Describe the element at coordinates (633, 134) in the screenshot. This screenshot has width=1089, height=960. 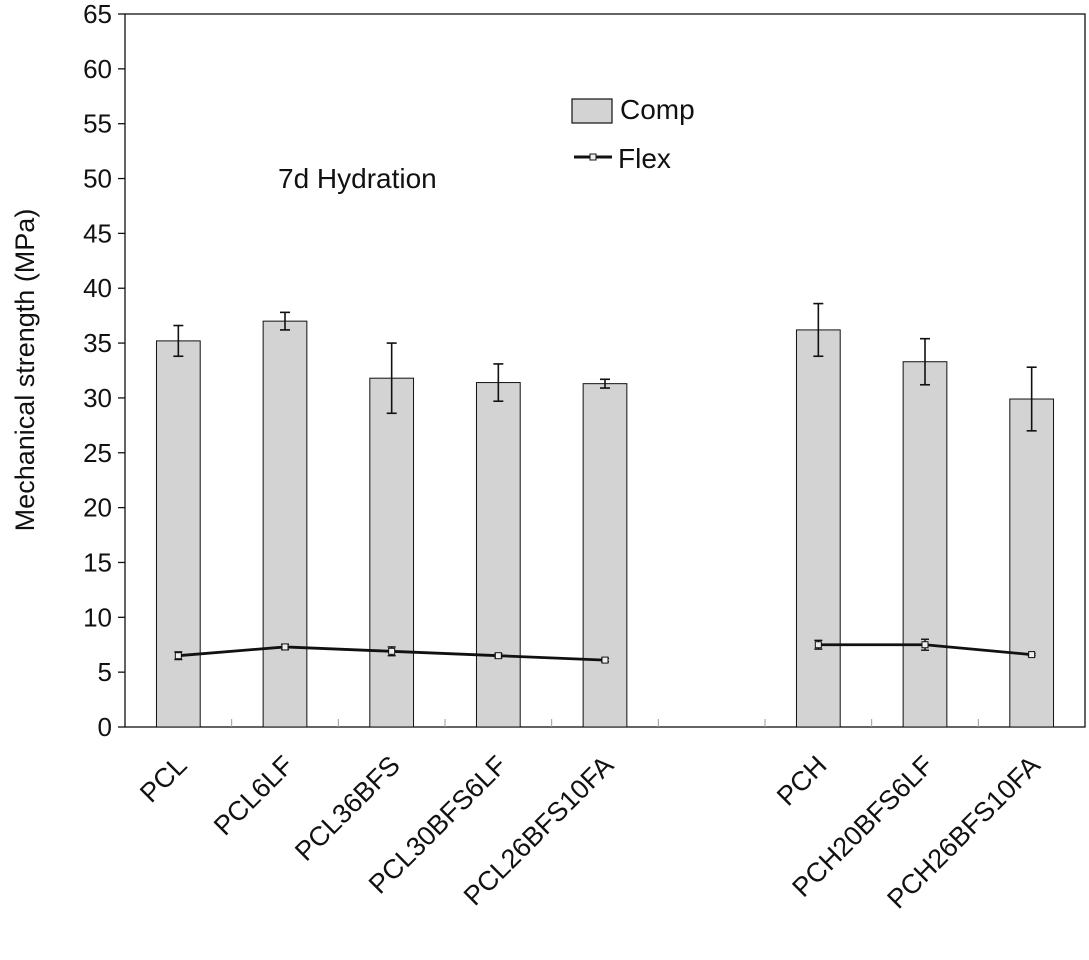
I see `legend: Comp Flex` at that location.